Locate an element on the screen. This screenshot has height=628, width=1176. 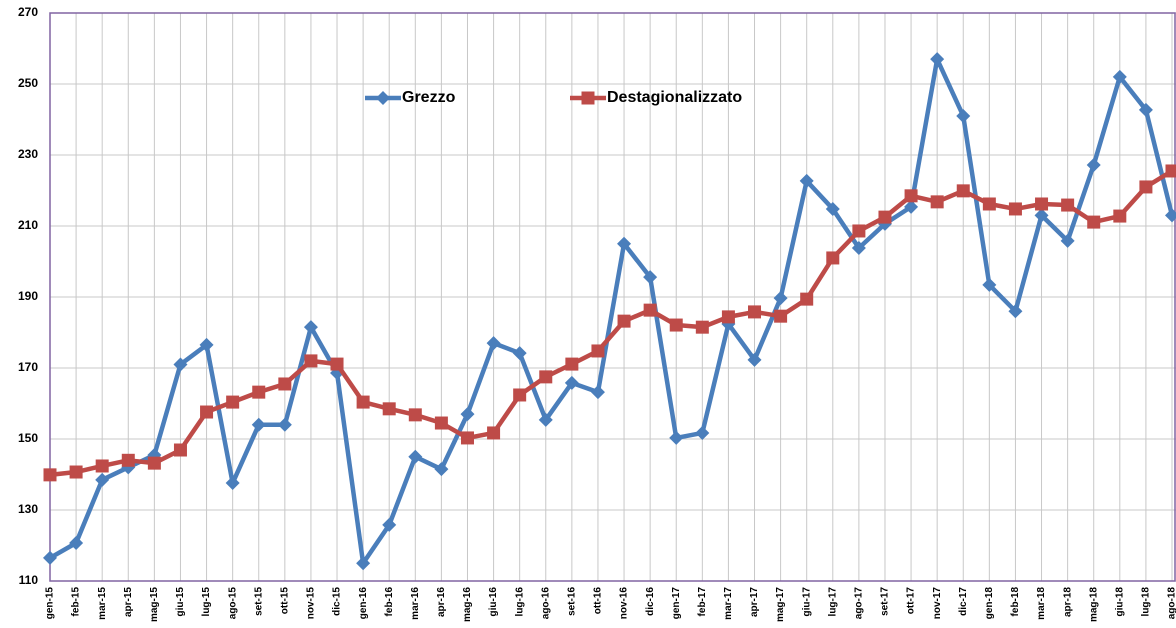
y-tick-label: 210 is located at coordinates (28, 225).